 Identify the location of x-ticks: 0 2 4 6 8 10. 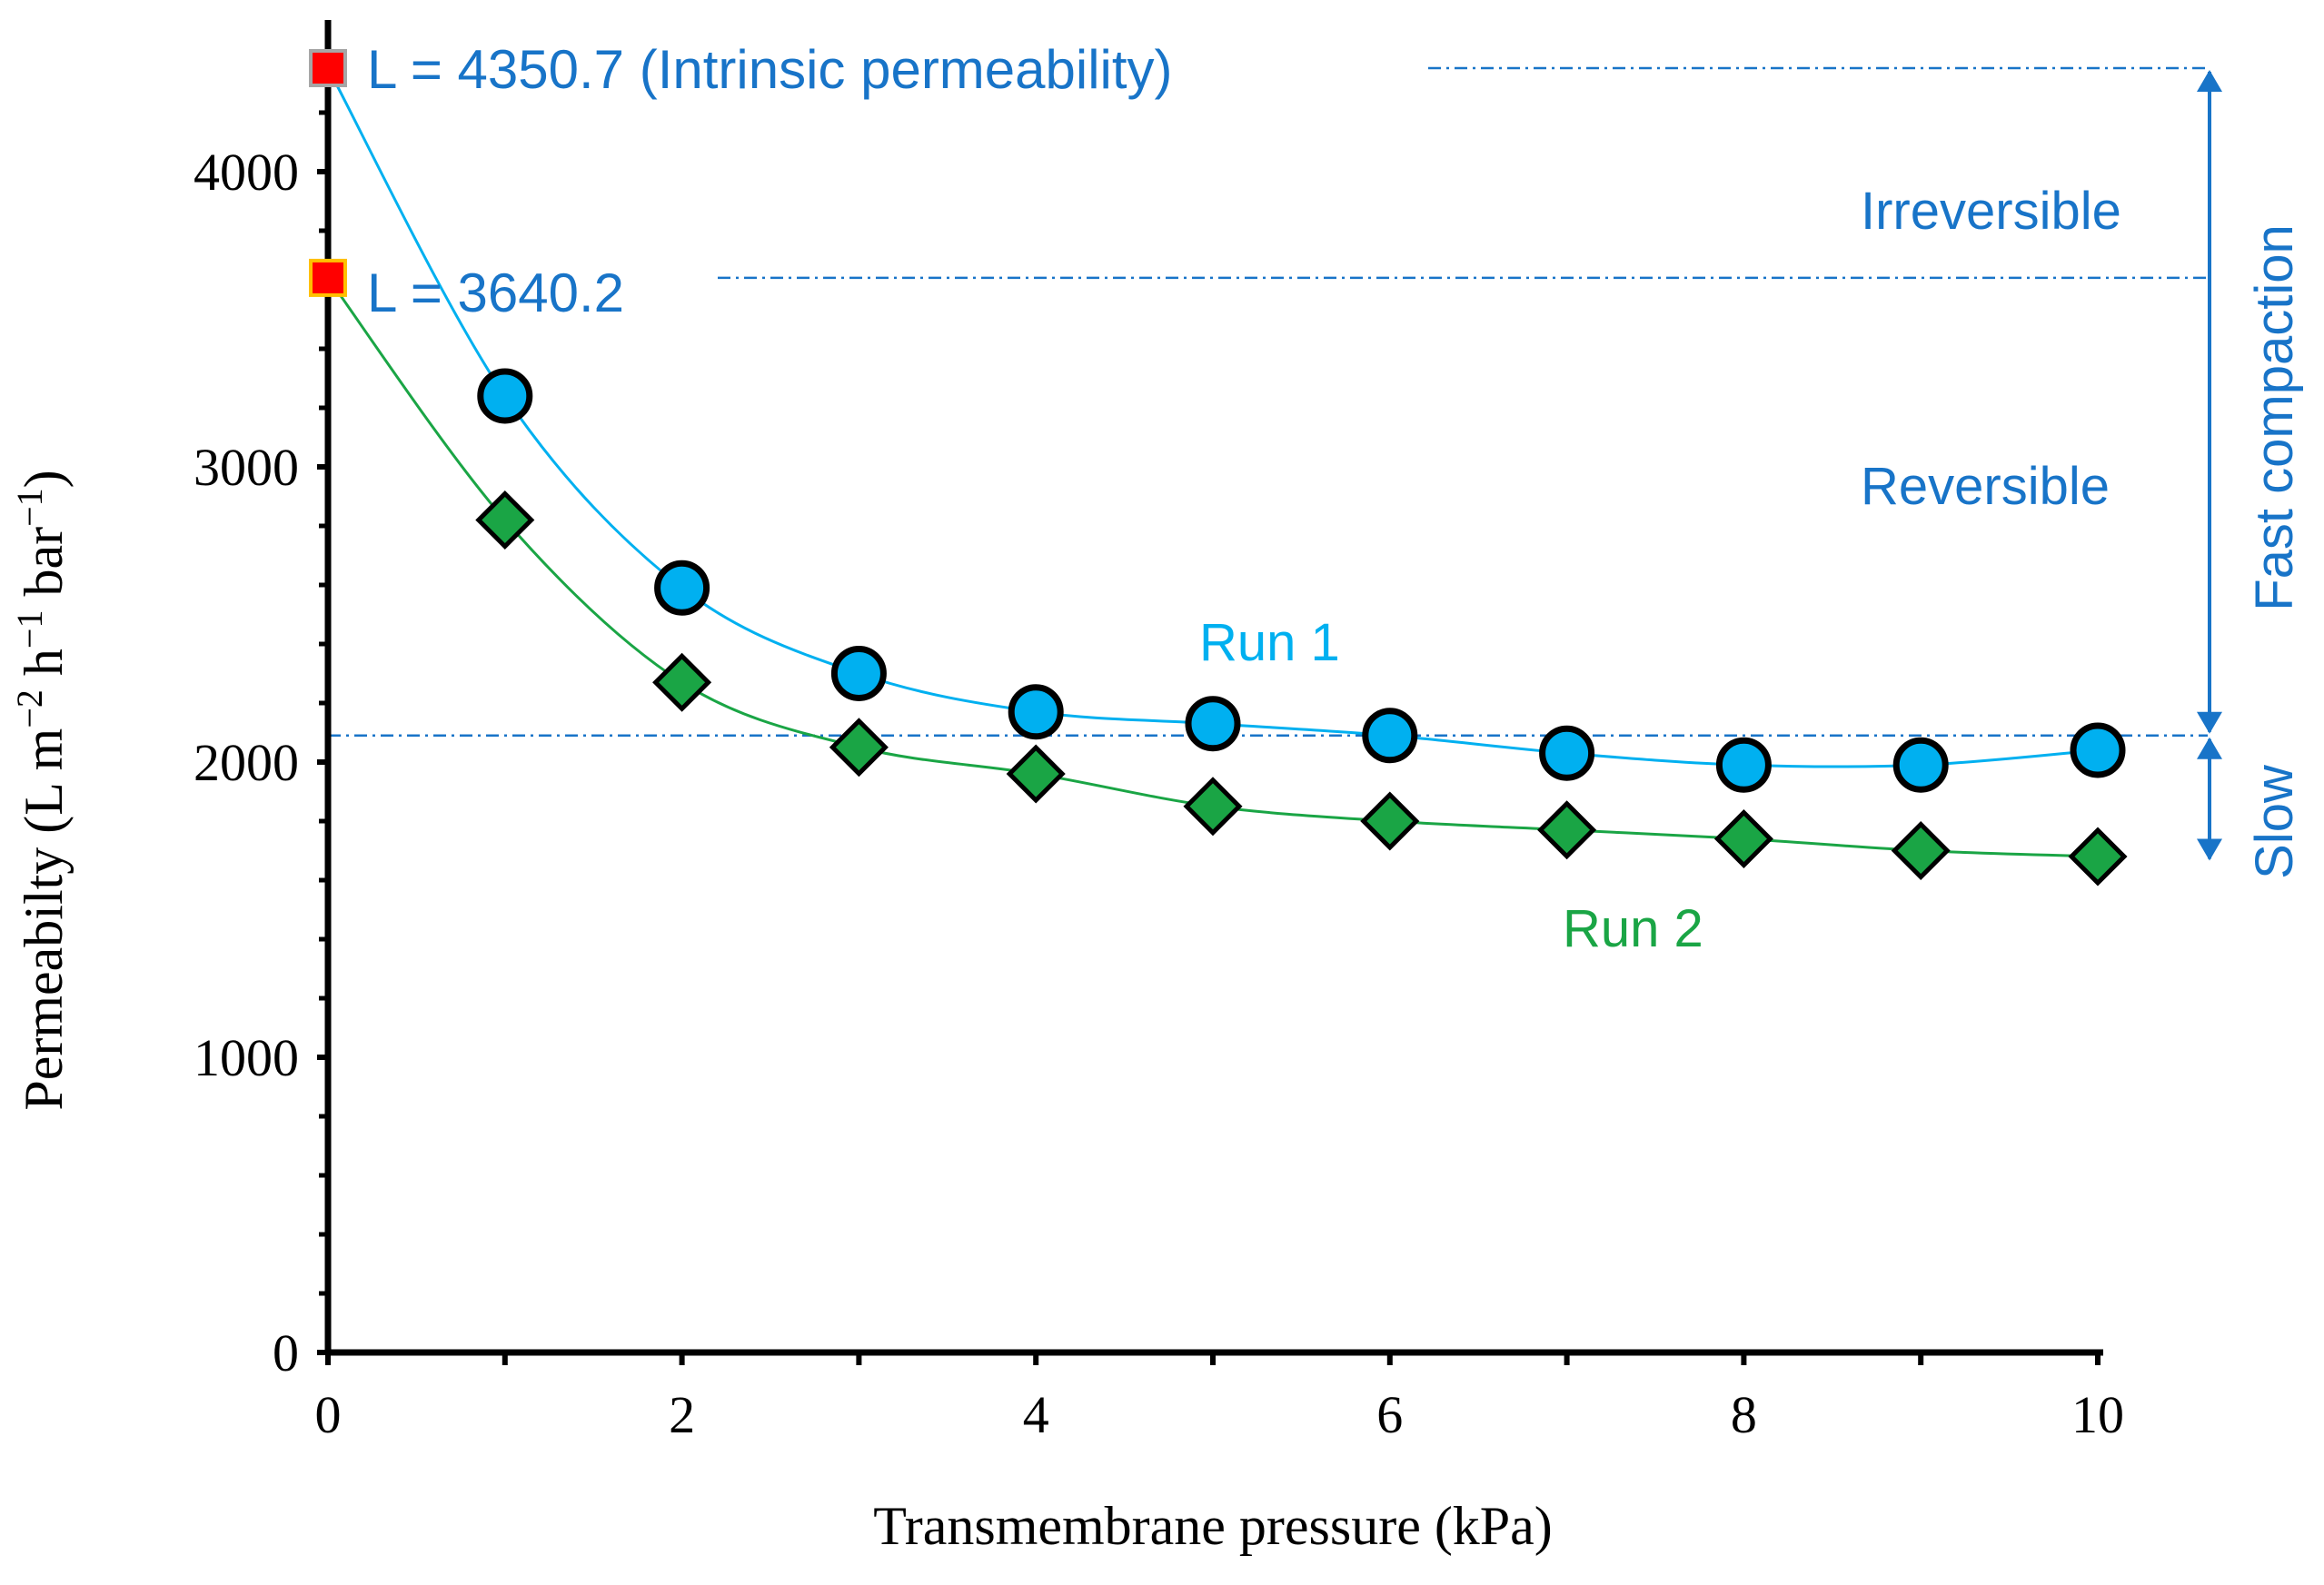
(1219, 1398).